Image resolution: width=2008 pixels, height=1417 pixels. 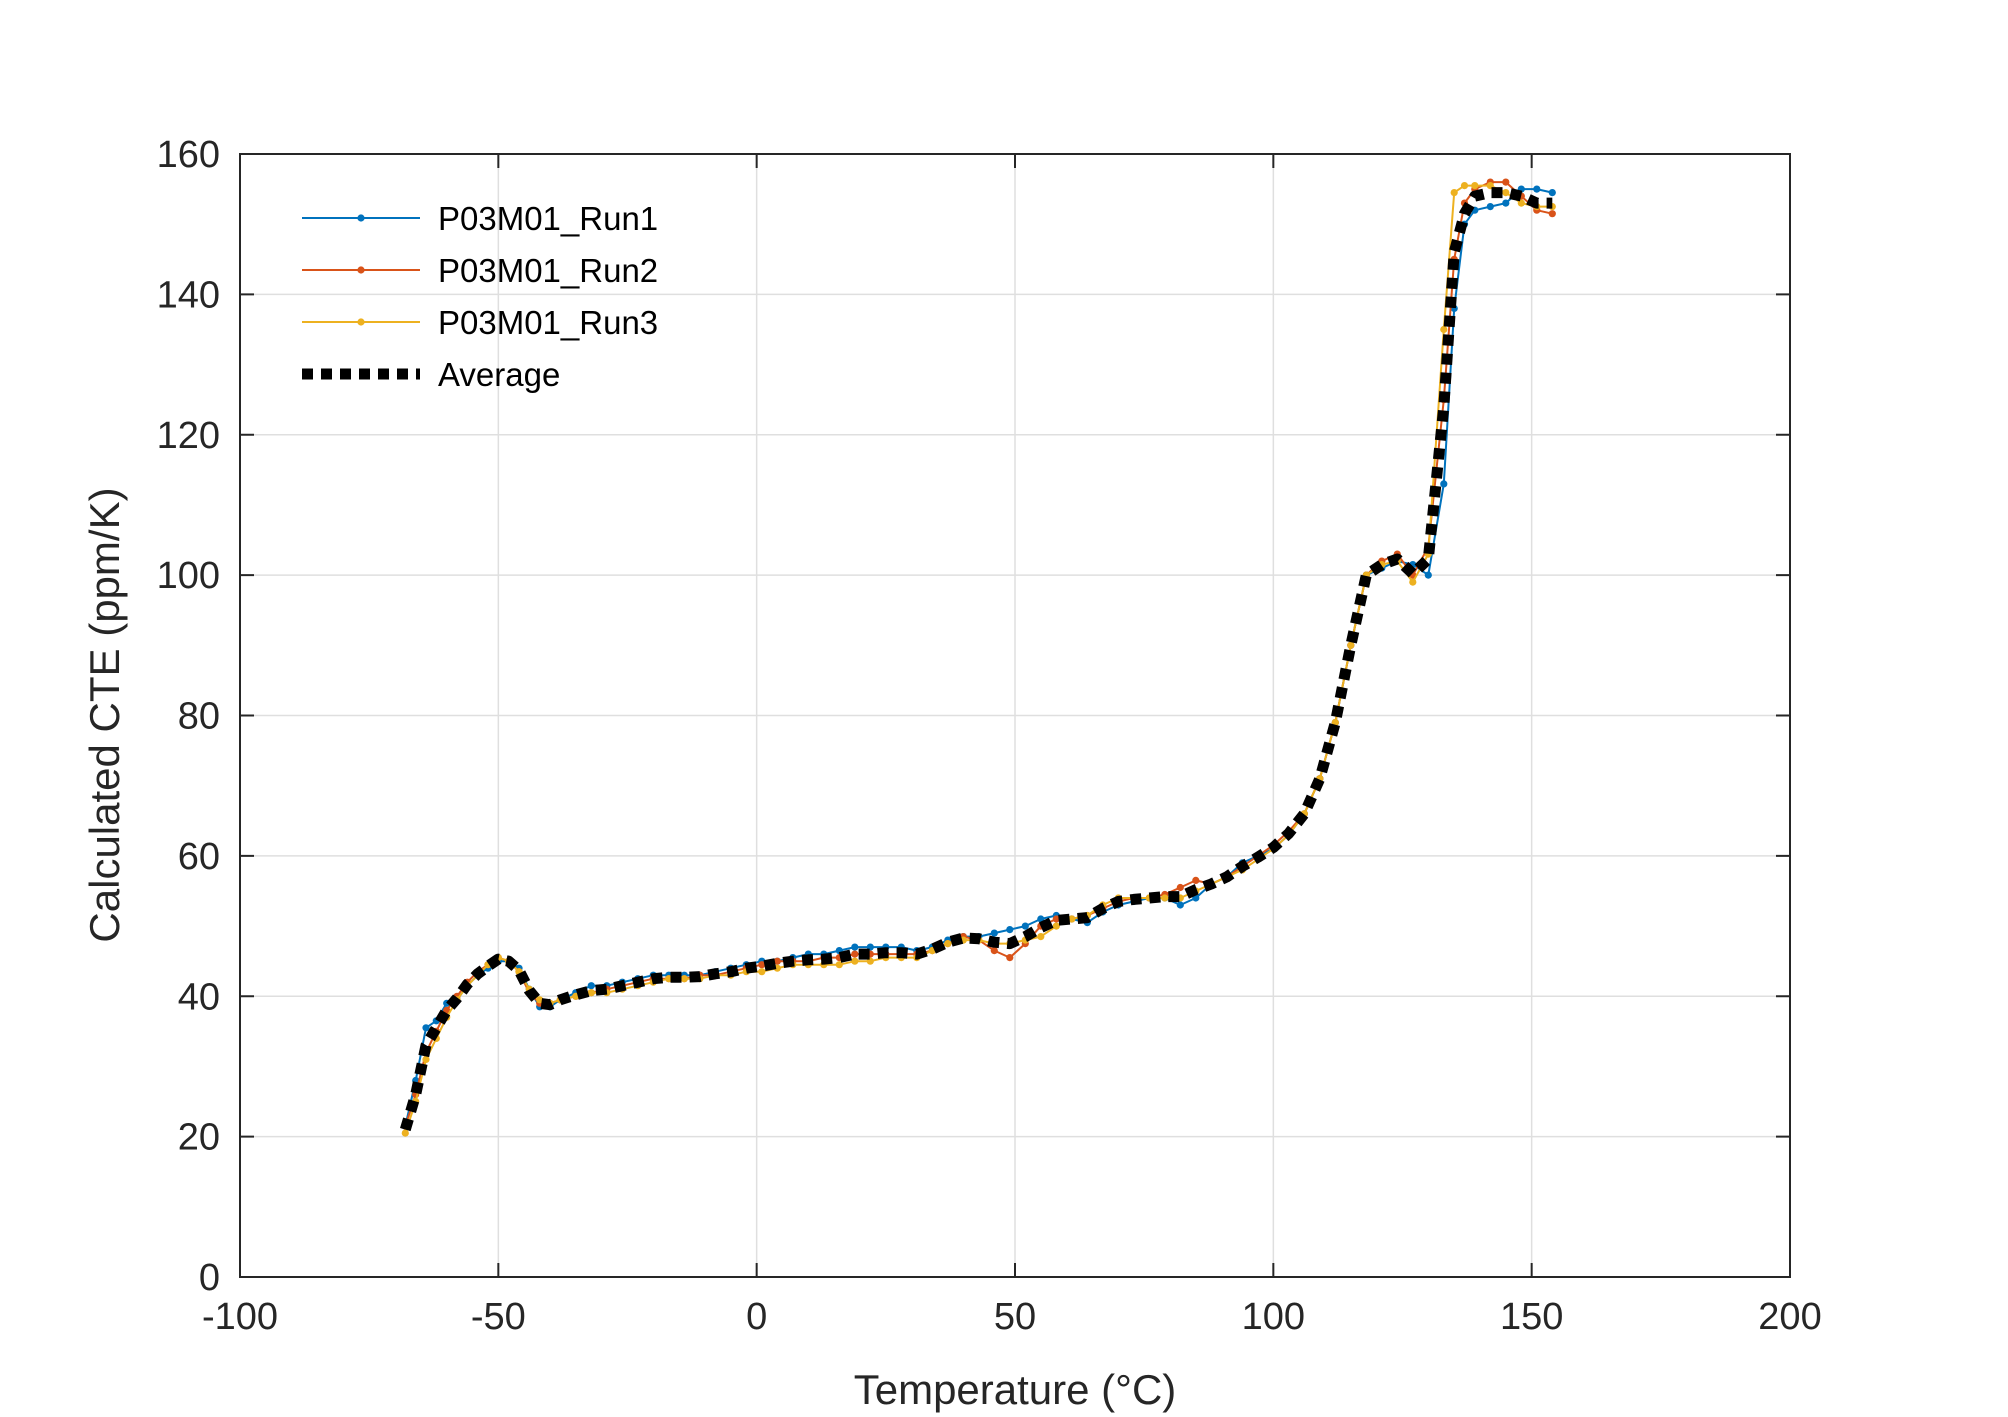 What do you see at coordinates (548, 270) in the screenshot?
I see `legend-label-2: P03M01_Run2` at bounding box center [548, 270].